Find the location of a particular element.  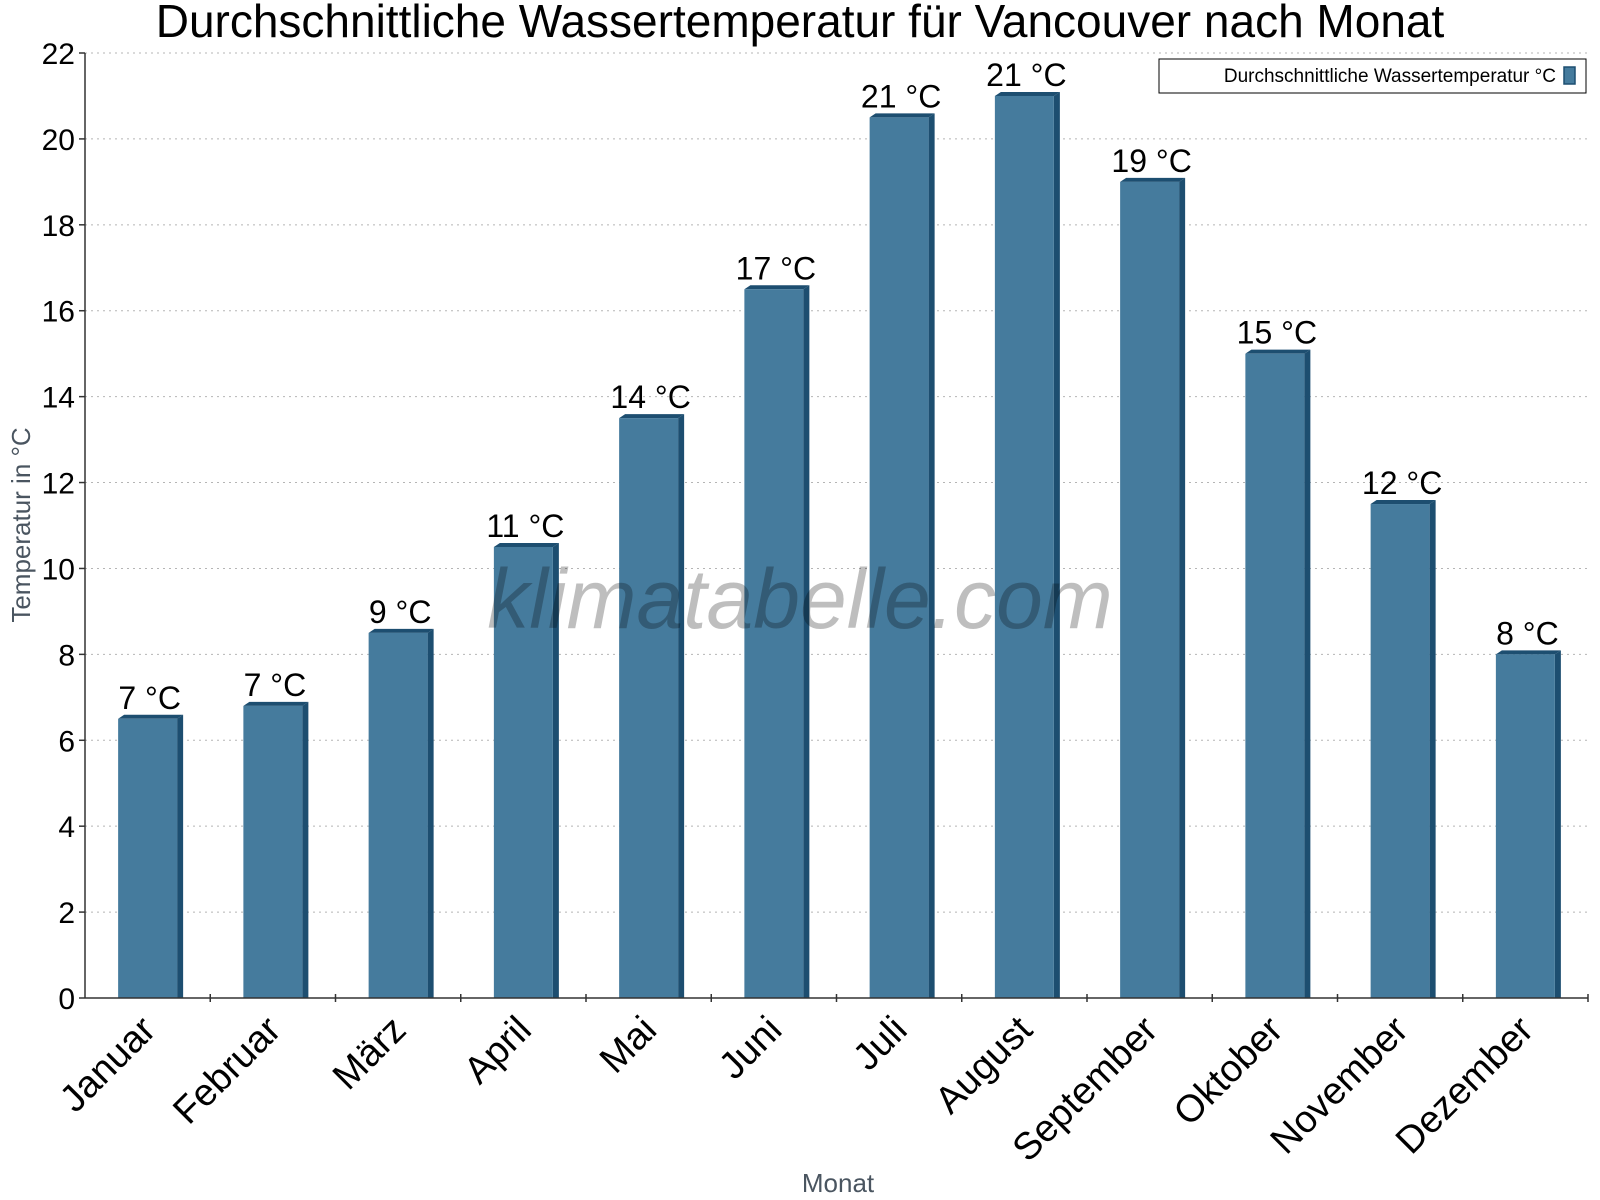

data-label: 9 °C is located at coordinates (400, 612).